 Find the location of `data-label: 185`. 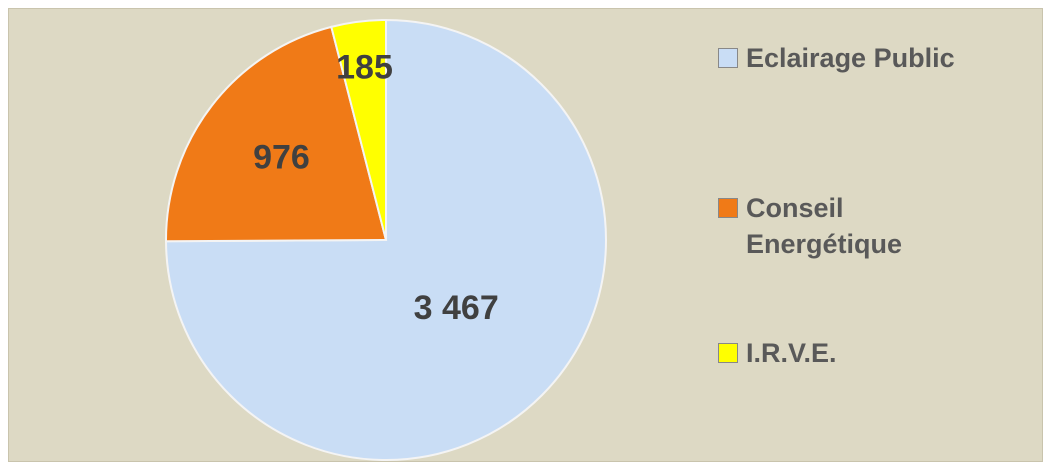

data-label: 185 is located at coordinates (364, 68).